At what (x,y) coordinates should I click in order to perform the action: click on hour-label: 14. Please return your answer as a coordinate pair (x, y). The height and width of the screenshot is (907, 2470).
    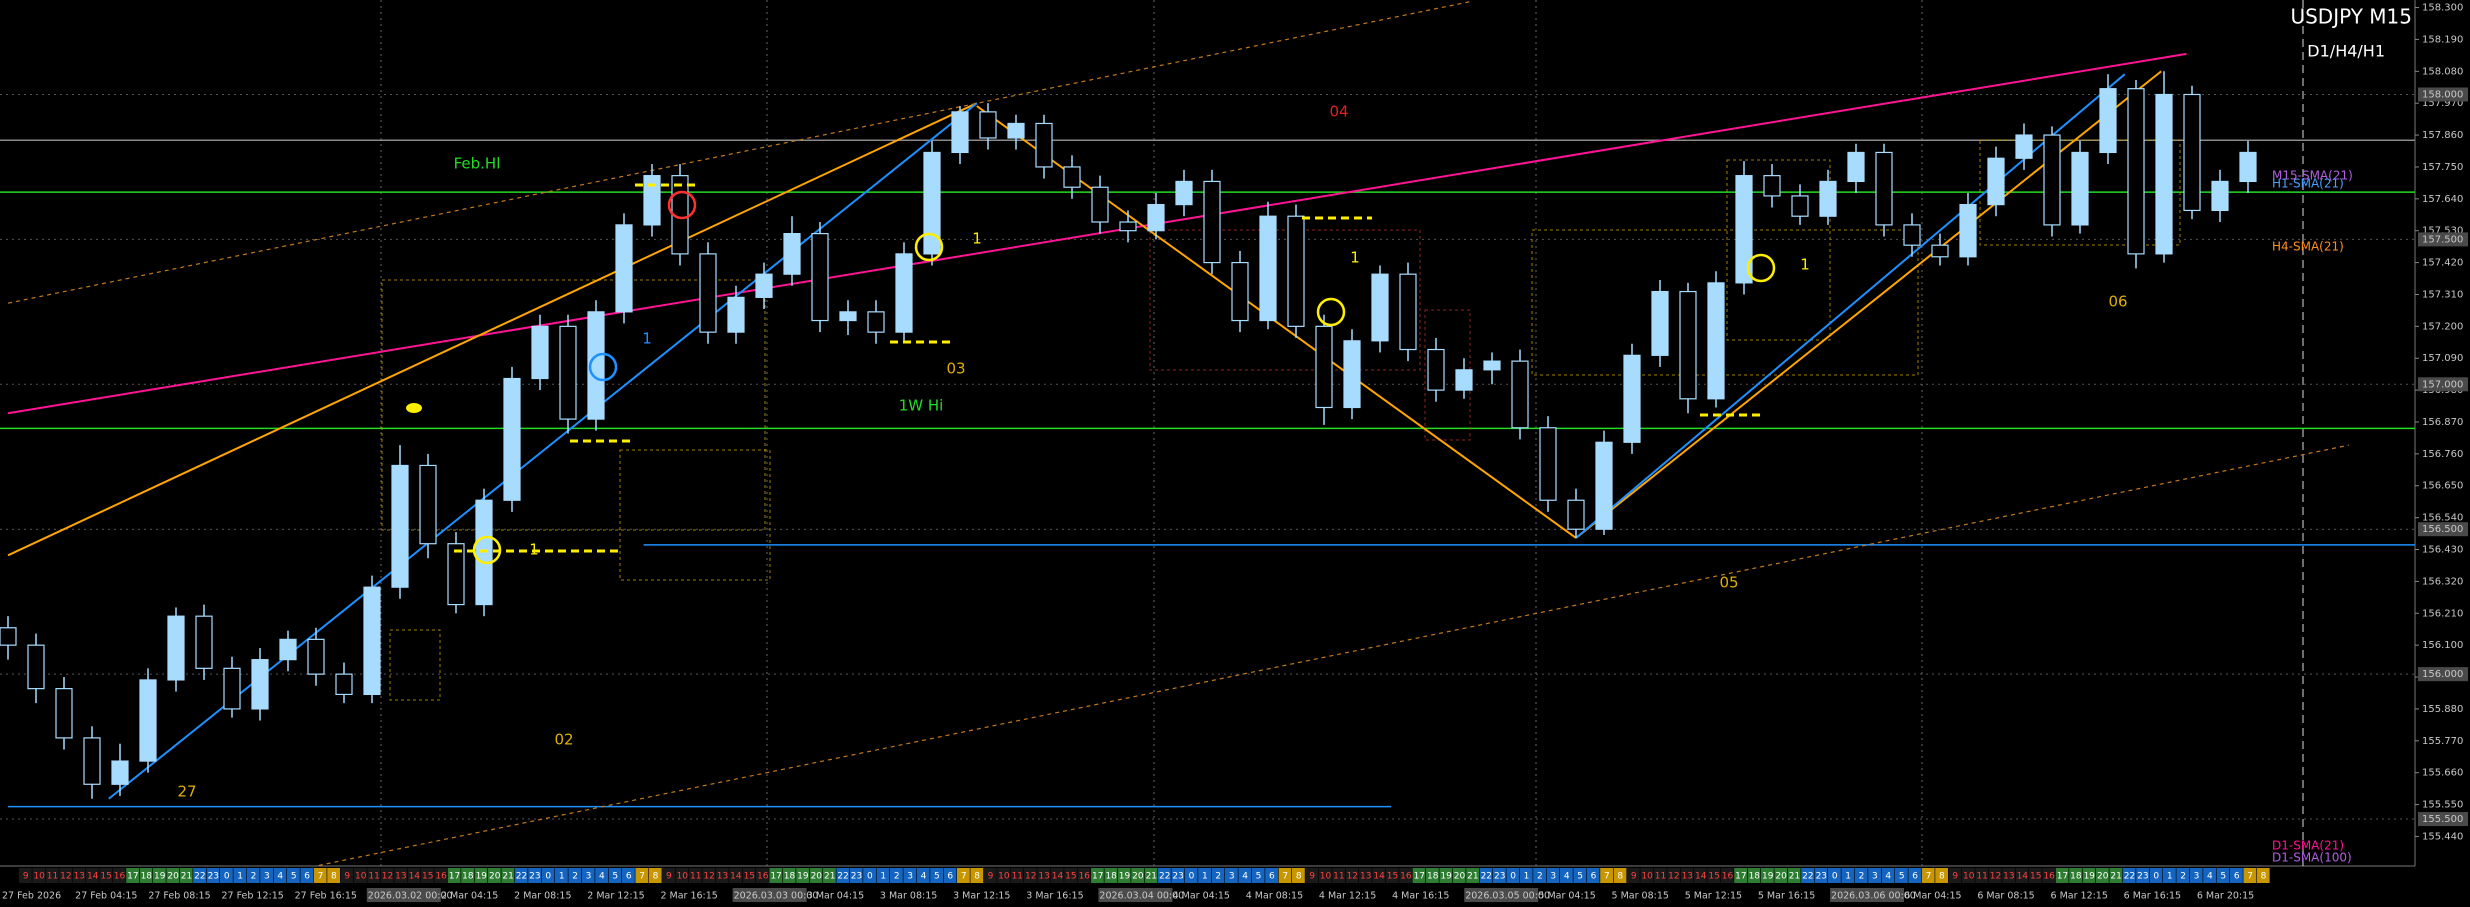
    Looking at the image, I should click on (93, 877).